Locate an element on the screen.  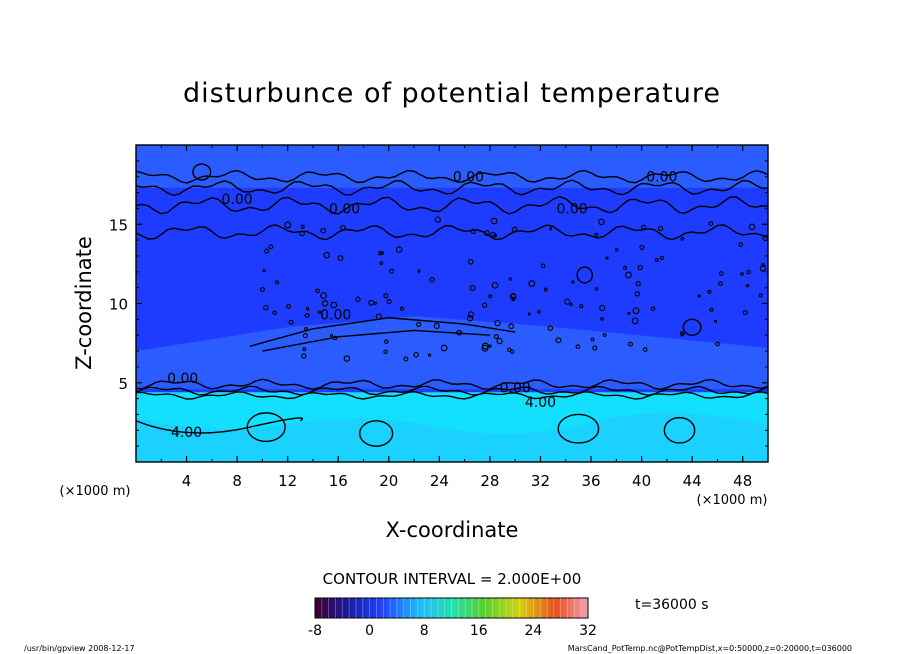
x-tick-label: 28 is located at coordinates (489, 481).